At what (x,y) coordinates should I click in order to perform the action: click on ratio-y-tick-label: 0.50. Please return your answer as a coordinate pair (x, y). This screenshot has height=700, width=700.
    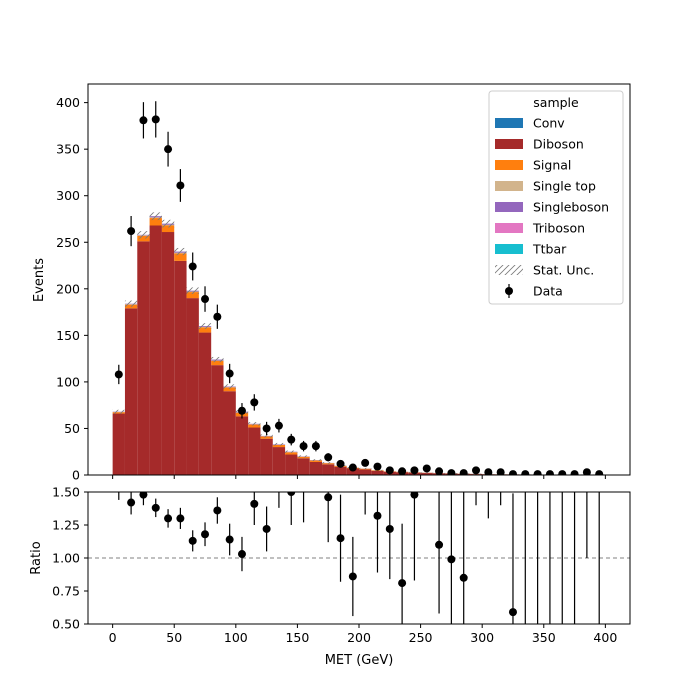
    Looking at the image, I should click on (66, 624).